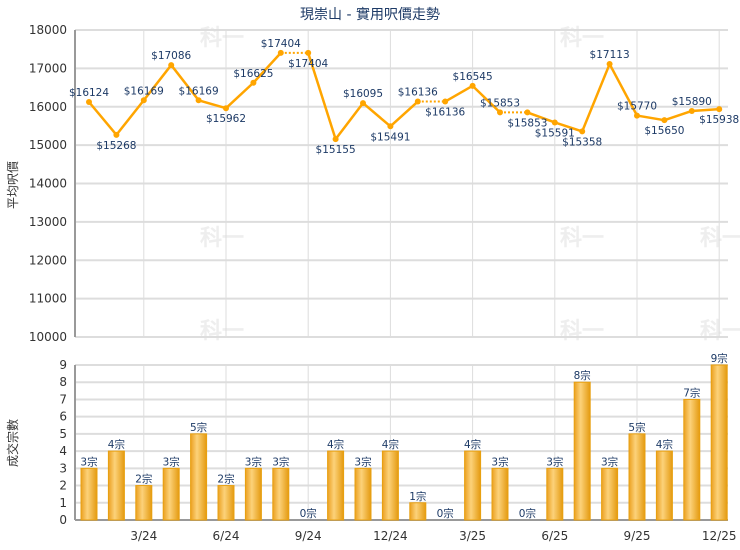 This screenshot has height=550, width=740. What do you see at coordinates (116, 146) in the screenshot?
I see `data-label: $15268` at bounding box center [116, 146].